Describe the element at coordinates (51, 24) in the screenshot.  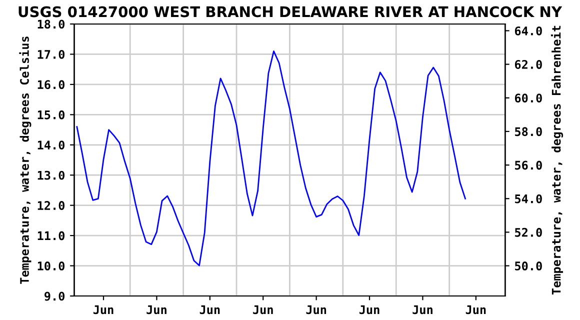
I see `y-tick-label: 18.0` at that location.